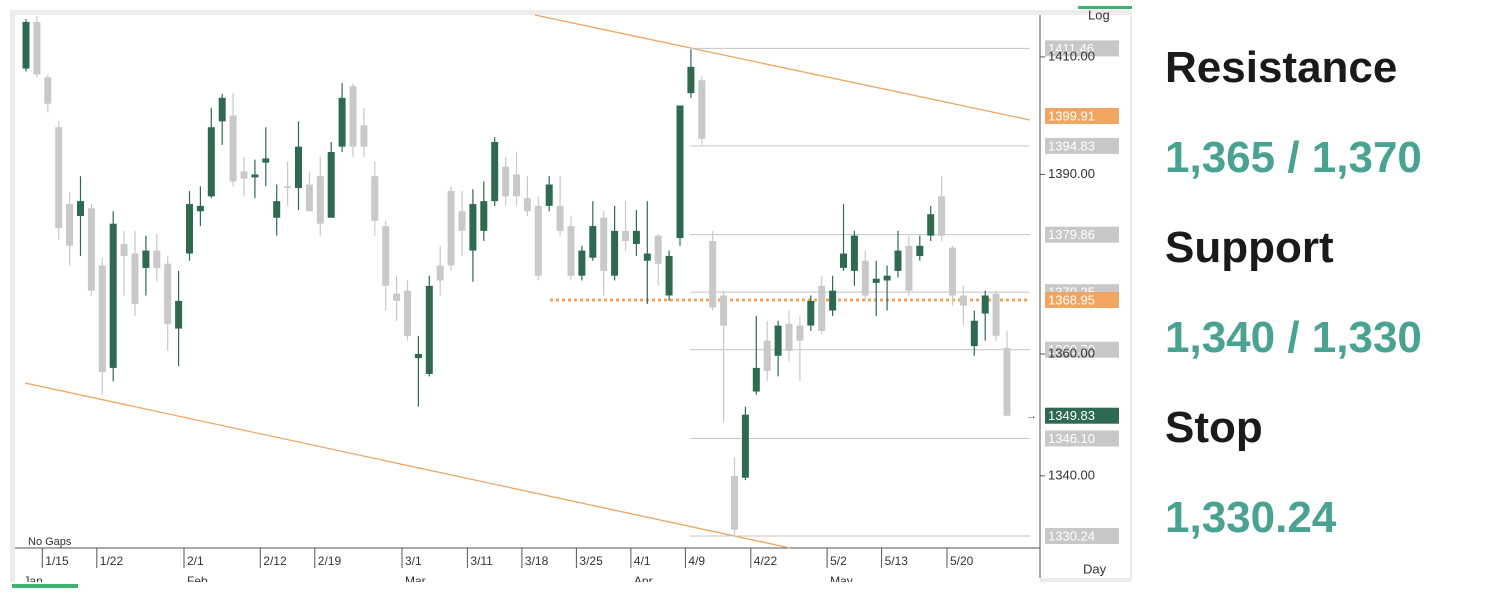 The width and height of the screenshot is (1510, 605). Describe the element at coordinates (1071, 535) in the screenshot. I see `level-tag-label: 1330.24` at that location.